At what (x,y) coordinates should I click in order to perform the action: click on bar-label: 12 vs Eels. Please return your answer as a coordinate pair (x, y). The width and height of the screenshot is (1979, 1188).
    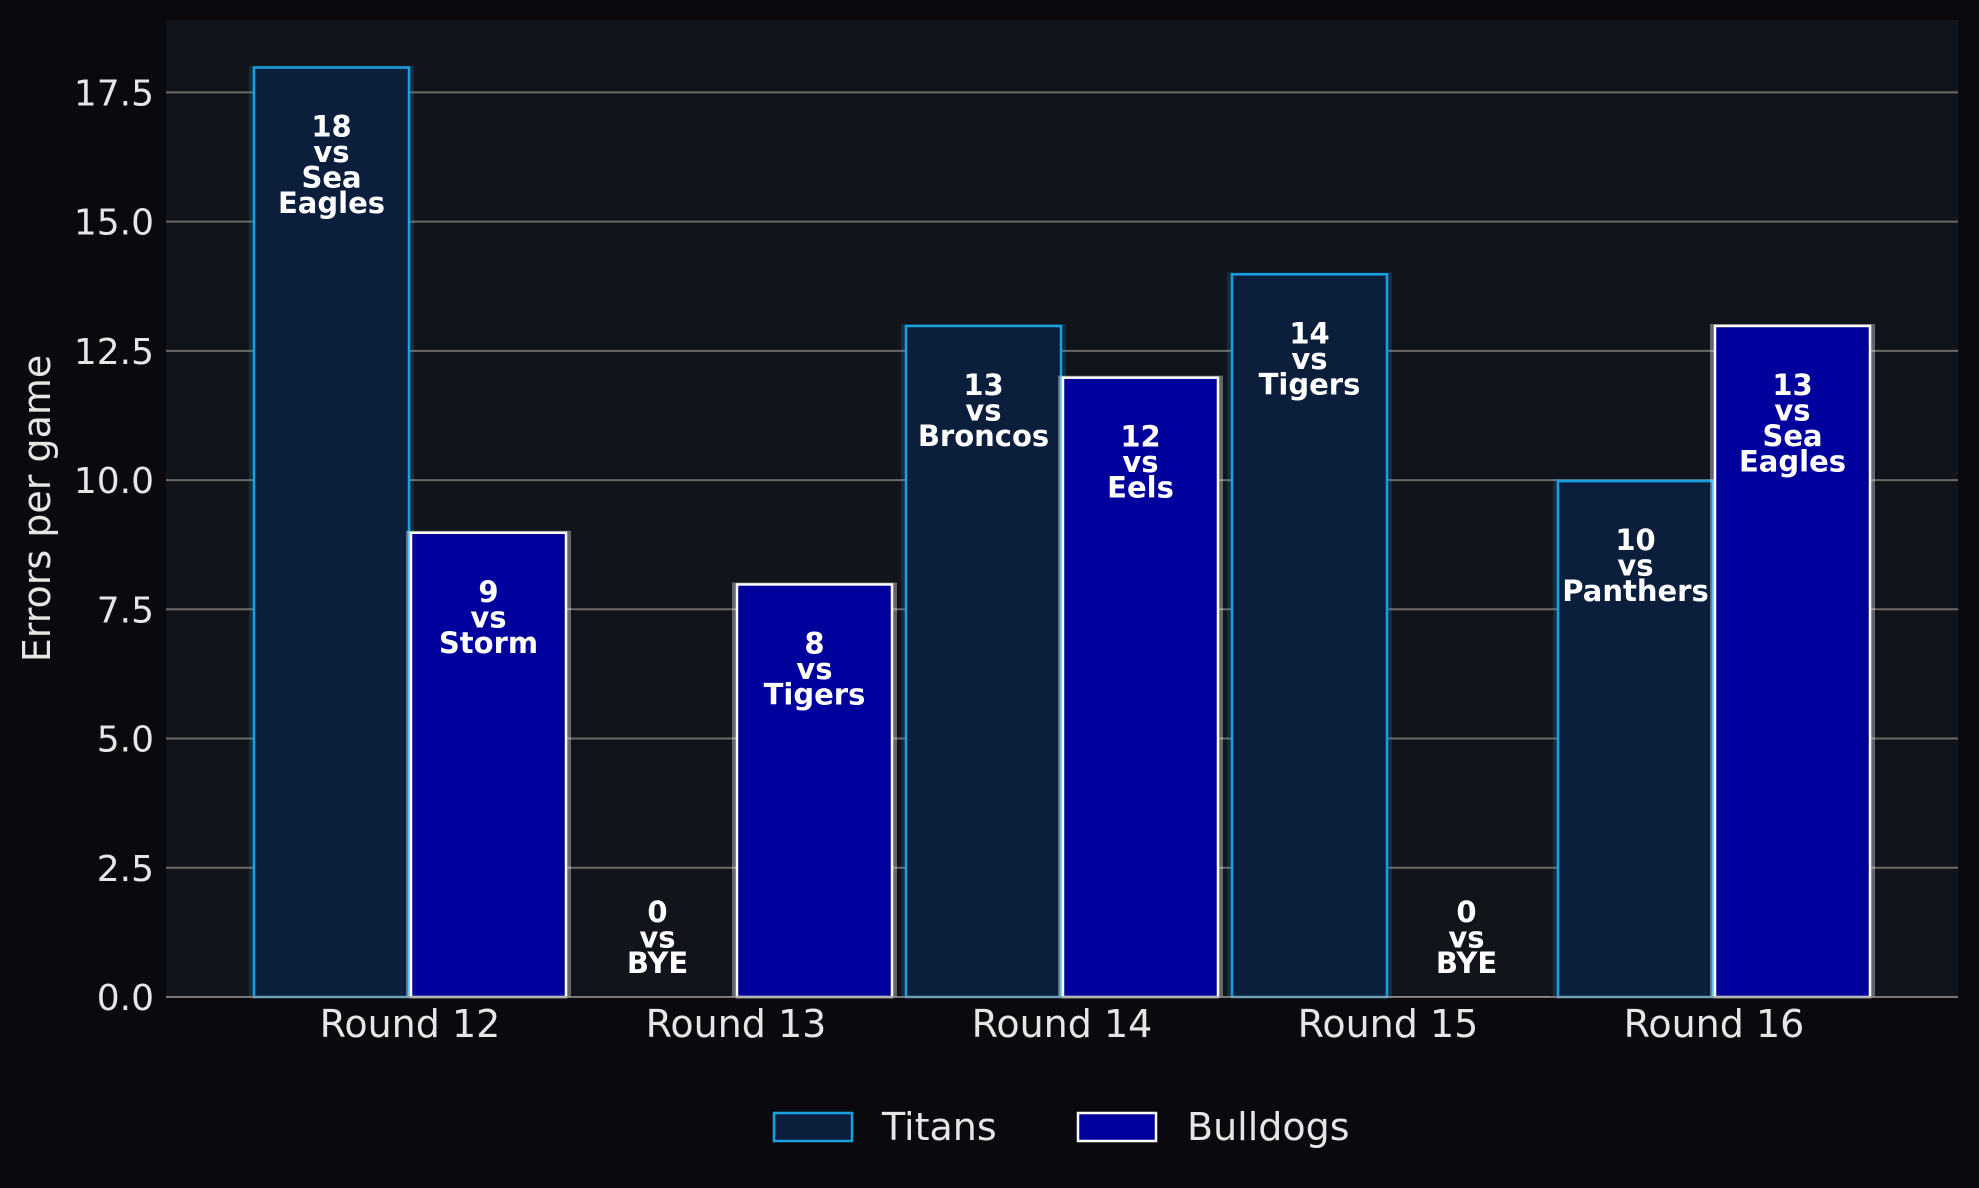
    Looking at the image, I should click on (1140, 462).